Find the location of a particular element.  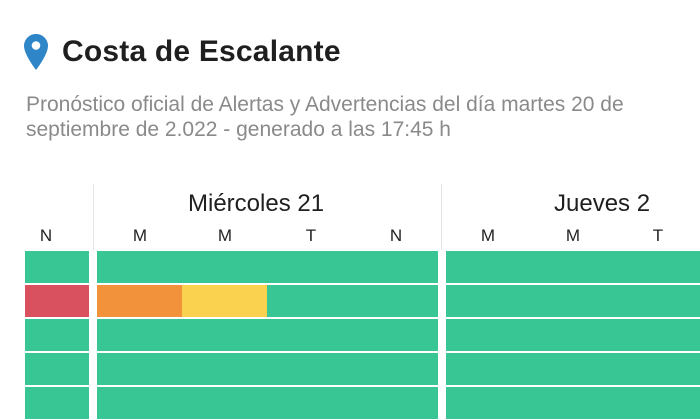

day-label-wednesday: Miércoles 21 is located at coordinates (256, 203).